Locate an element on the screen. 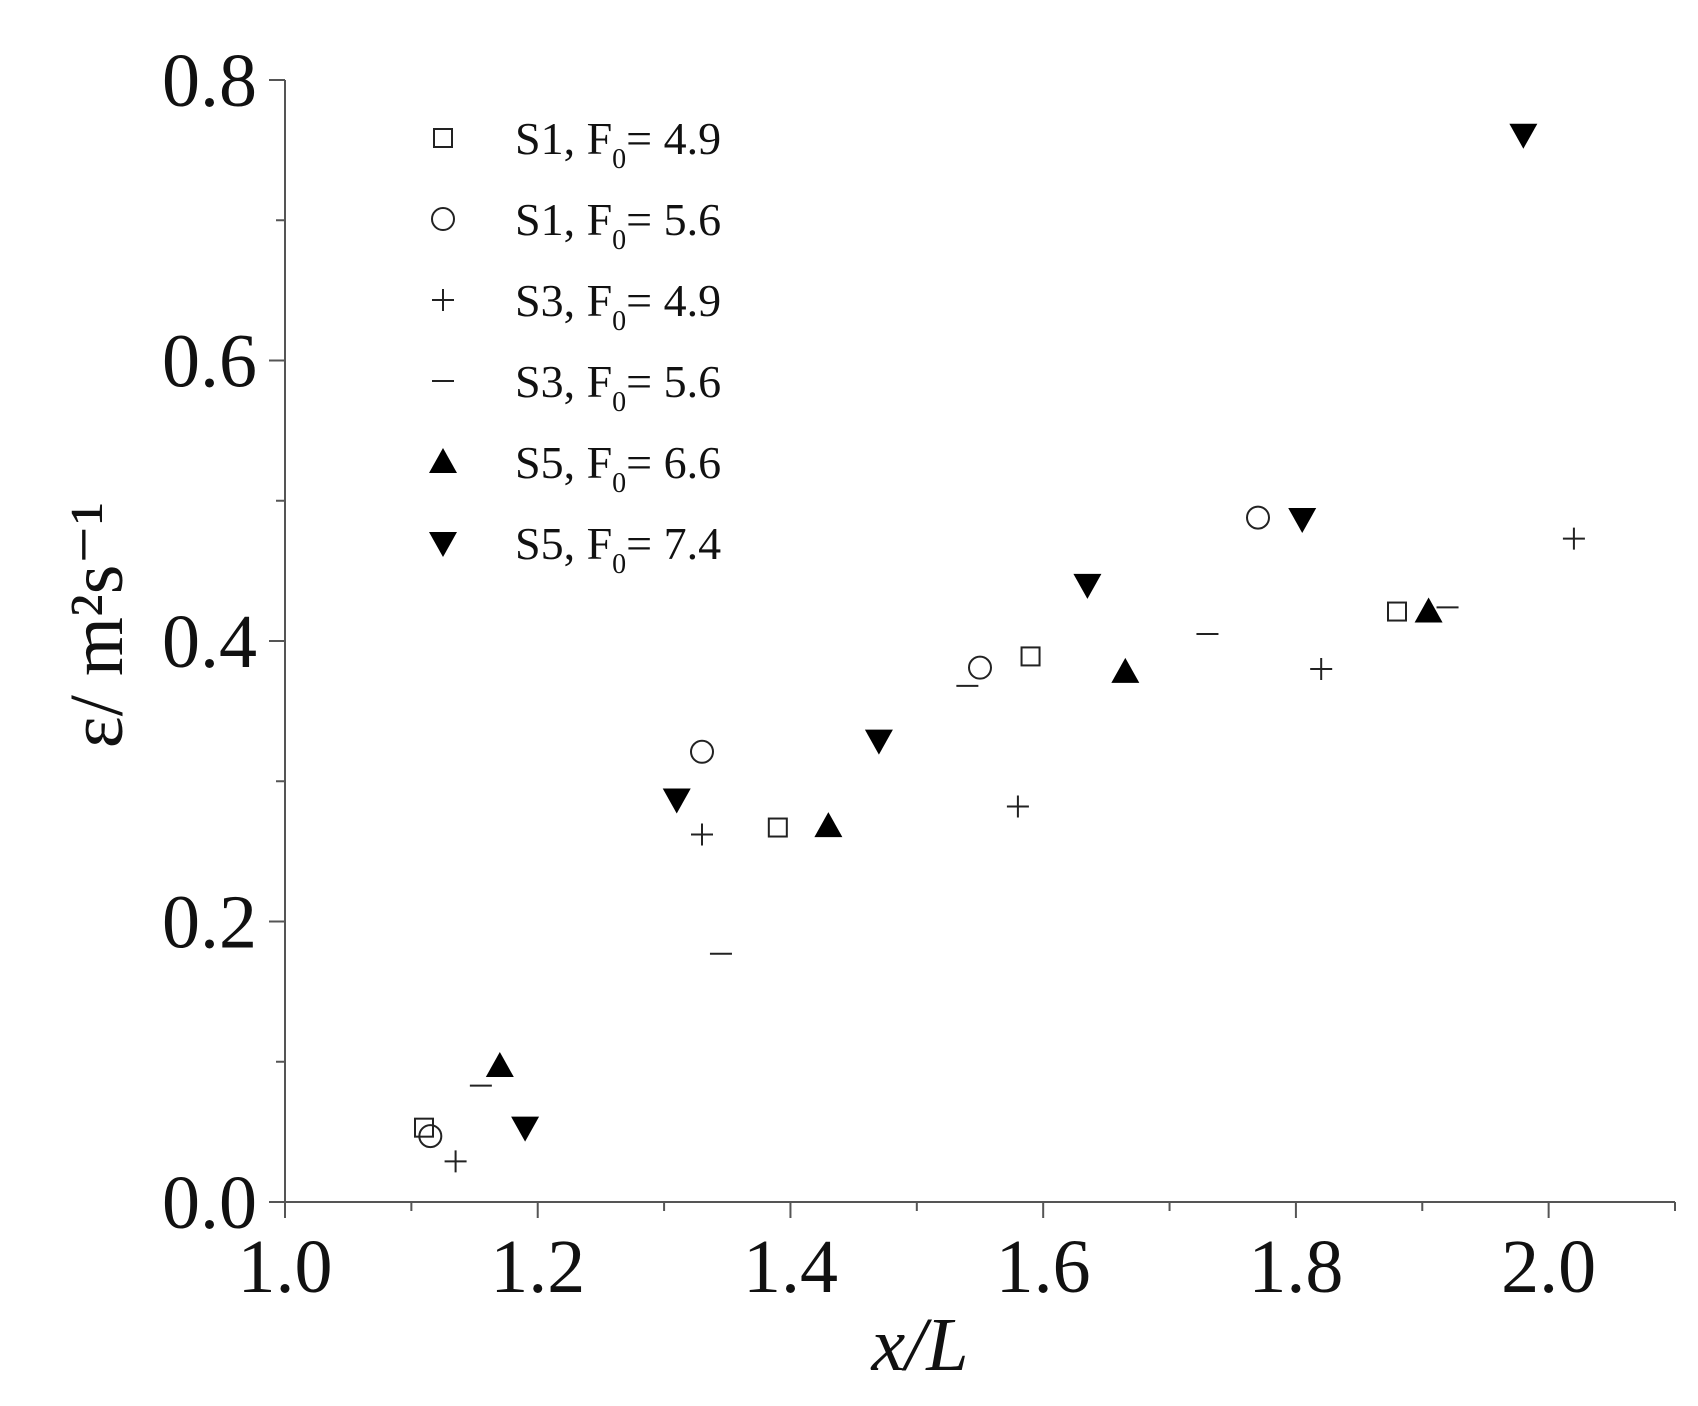 This screenshot has width=1698, height=1406. x-tick-label: 1.6 is located at coordinates (1043, 1267).